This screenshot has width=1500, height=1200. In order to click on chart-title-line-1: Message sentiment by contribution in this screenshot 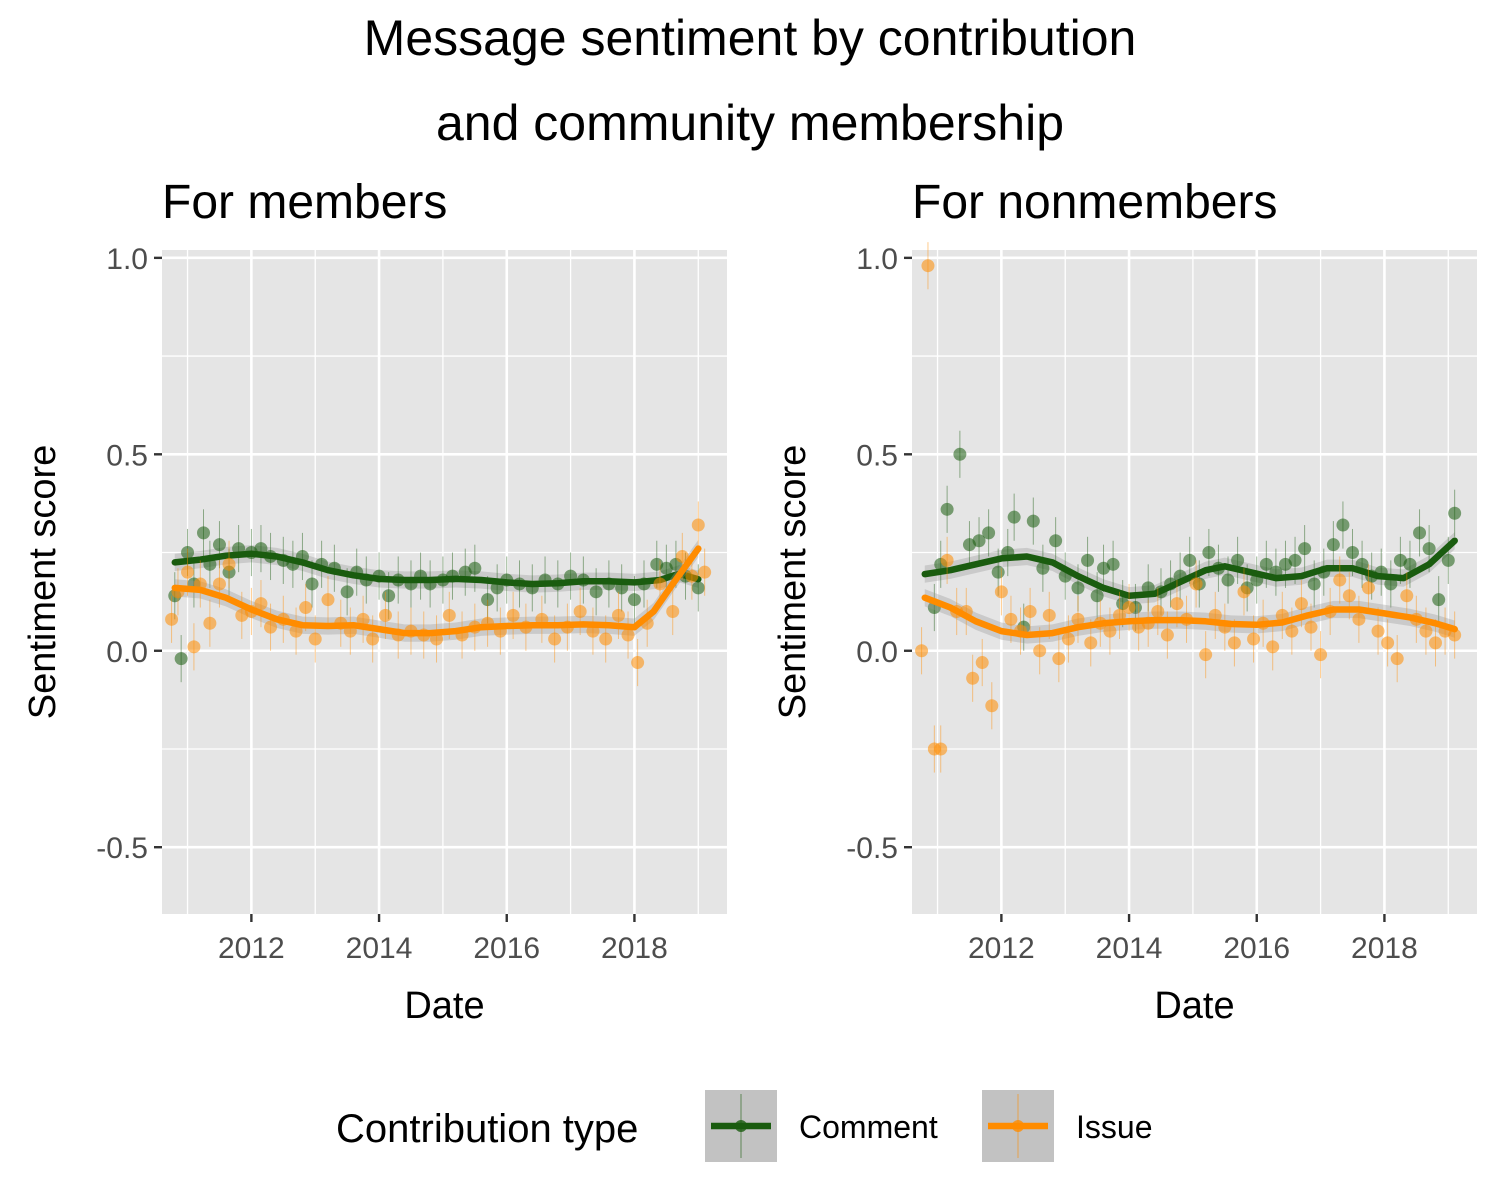, I will do `click(750, 38)`.